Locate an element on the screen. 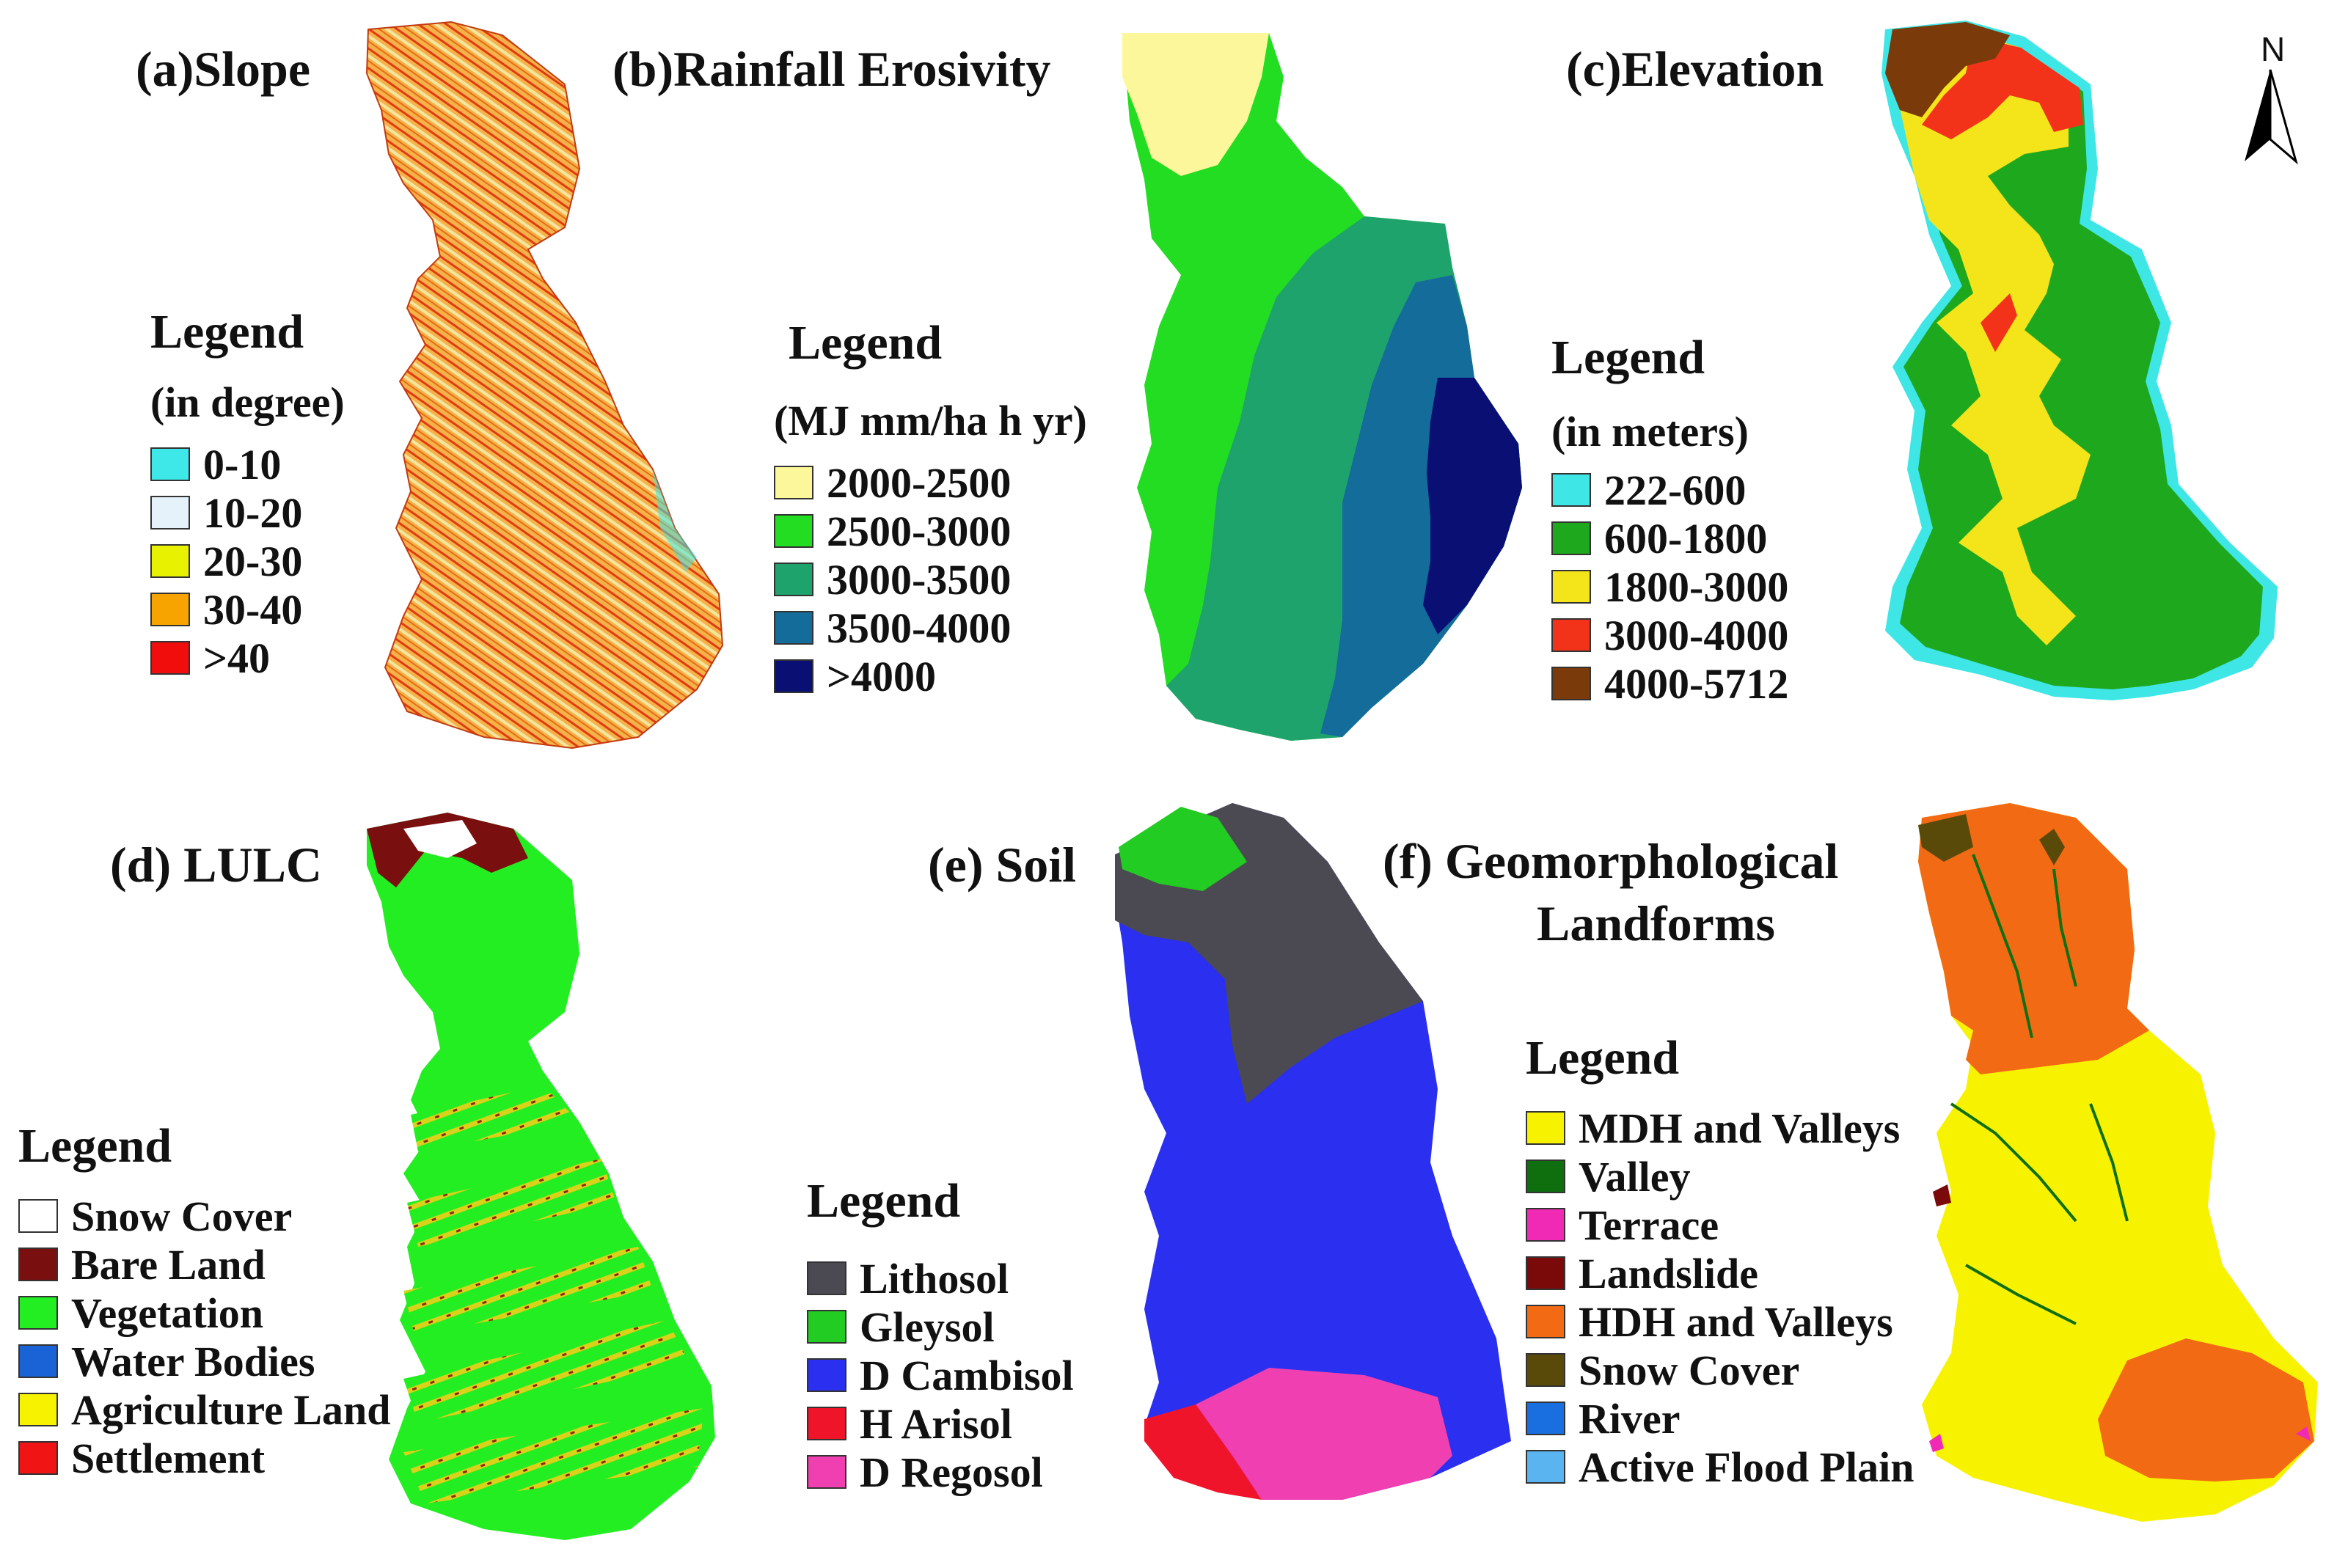  legend-item: 222-600 is located at coordinates (1669, 490).